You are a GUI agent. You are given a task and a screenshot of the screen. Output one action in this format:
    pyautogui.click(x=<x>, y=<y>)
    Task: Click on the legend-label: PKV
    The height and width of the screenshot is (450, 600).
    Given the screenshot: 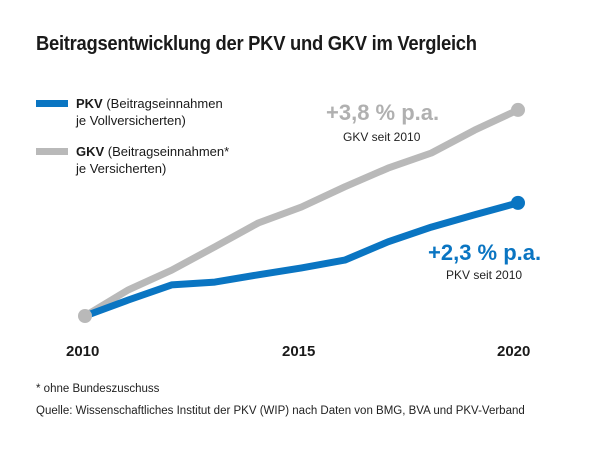 What is the action you would take?
    pyautogui.click(x=89, y=103)
    